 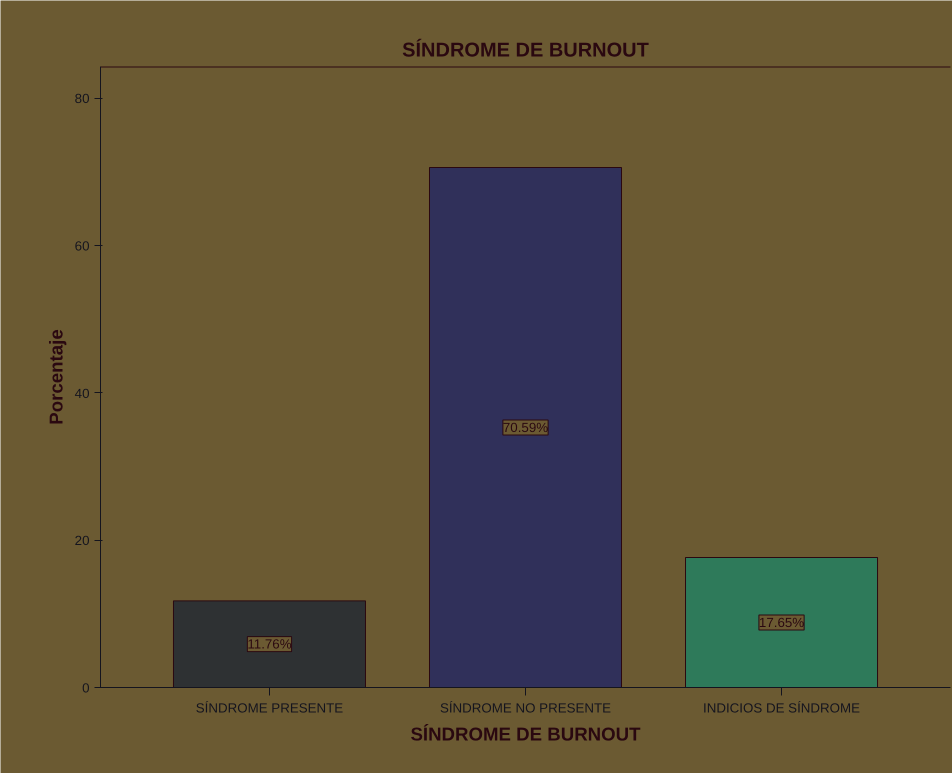 I want to click on chart-title: SÍNDROME DE BURNOUT, so click(x=525, y=50).